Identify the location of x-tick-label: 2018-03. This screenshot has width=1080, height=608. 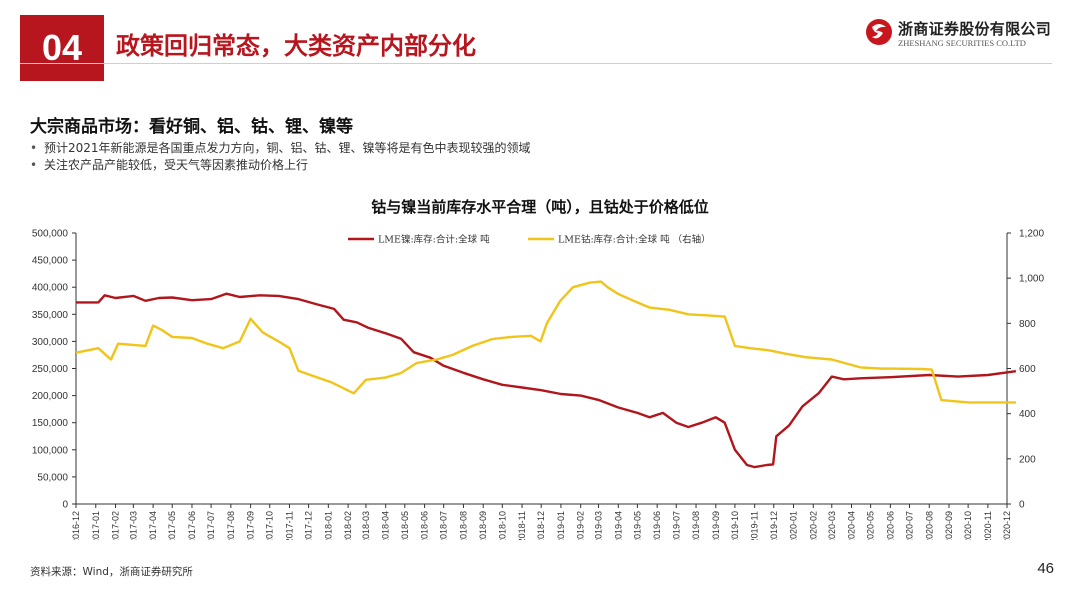
(366, 525).